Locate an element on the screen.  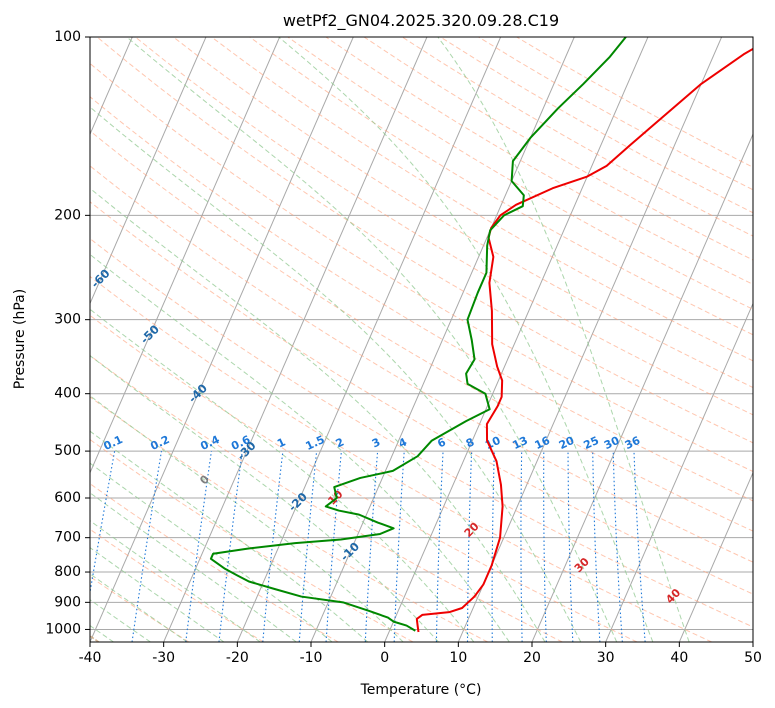
moist-adiabat-label: 20 is located at coordinates (472, 530).